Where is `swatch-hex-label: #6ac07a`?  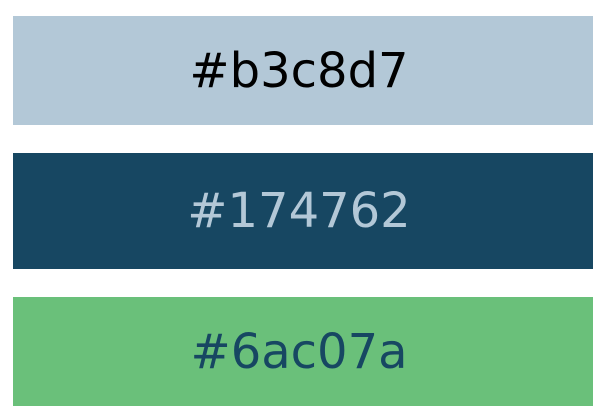 swatch-hex-label: #6ac07a is located at coordinates (299, 351).